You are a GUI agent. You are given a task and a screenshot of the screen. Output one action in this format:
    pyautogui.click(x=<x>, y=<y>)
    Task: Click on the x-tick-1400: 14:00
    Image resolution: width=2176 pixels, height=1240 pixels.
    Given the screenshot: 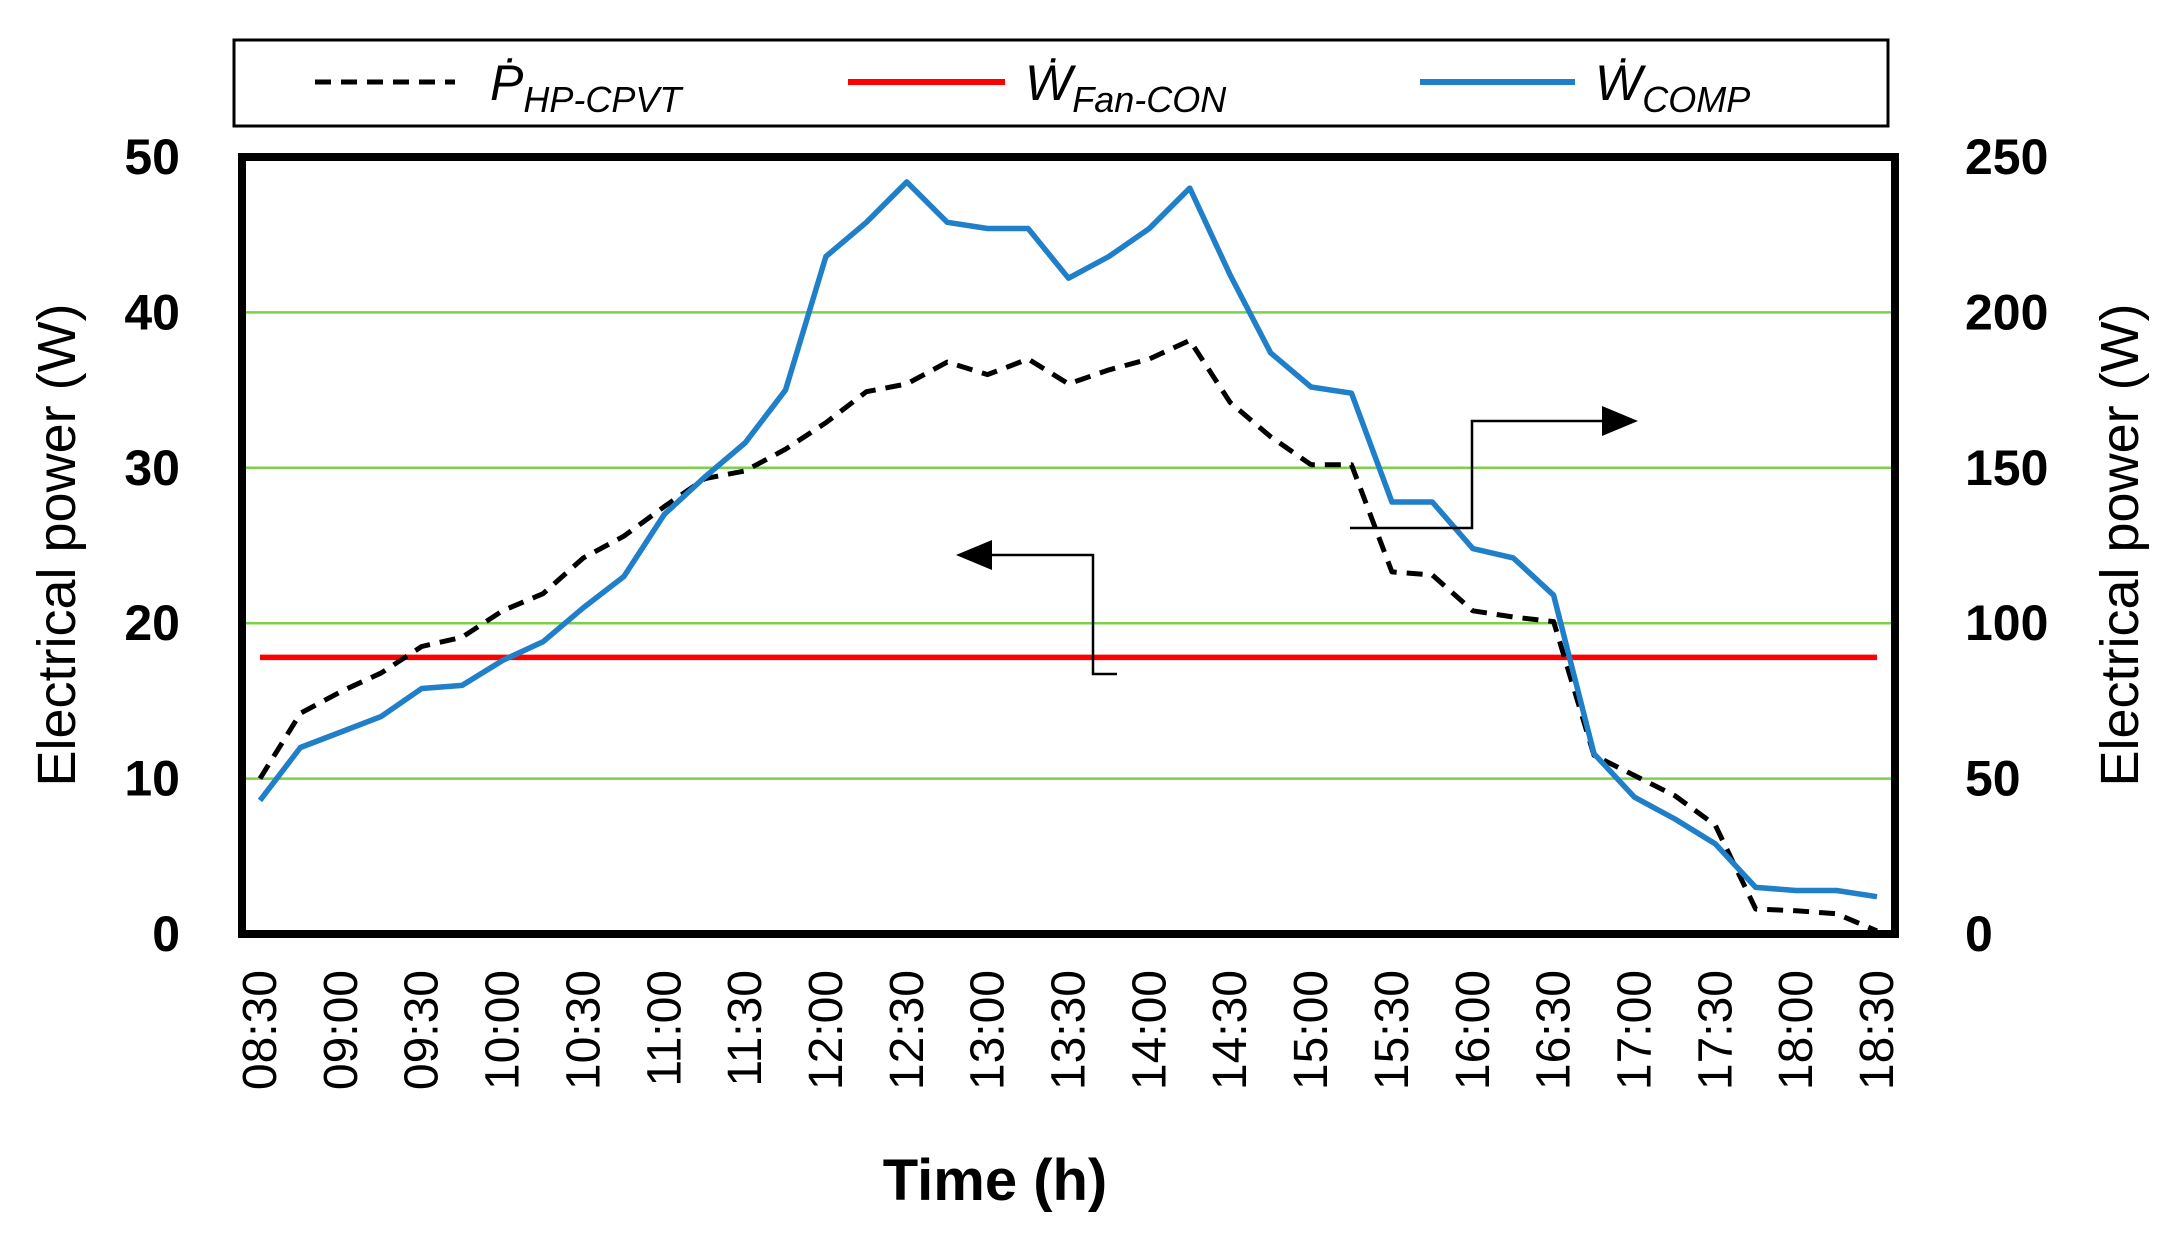 What is the action you would take?
    pyautogui.click(x=1149, y=1030)
    